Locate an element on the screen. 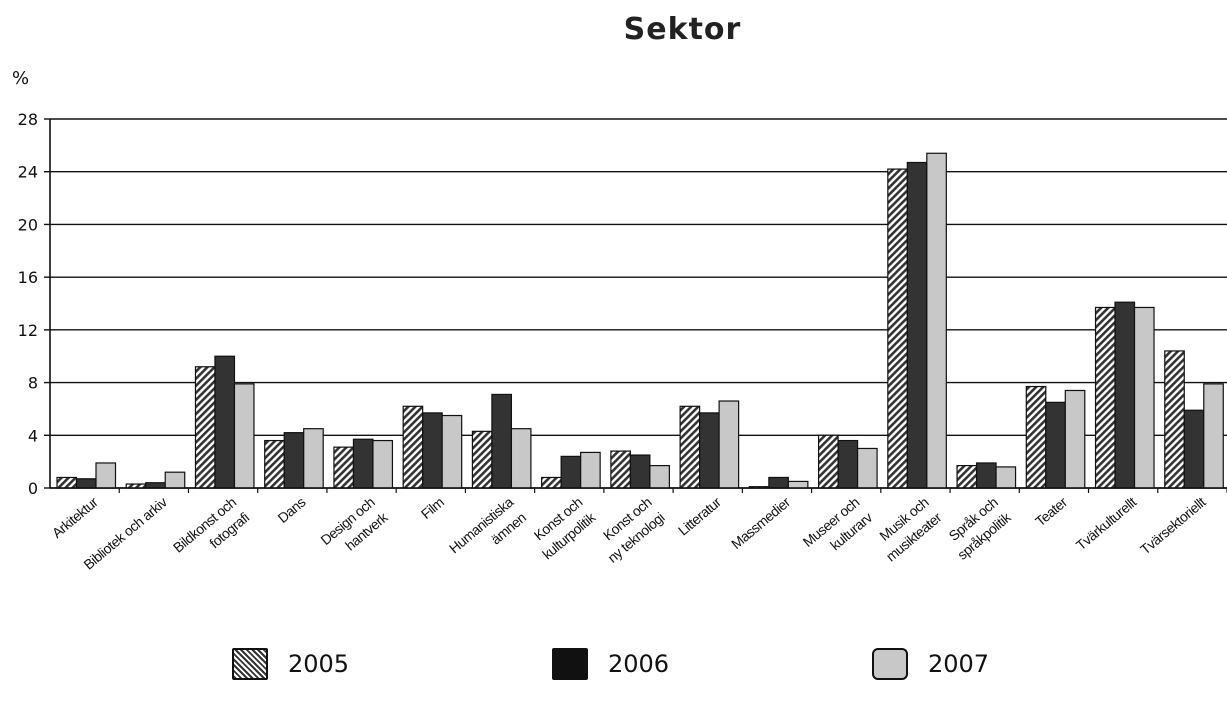 This screenshot has height=705, width=1227. svg-text: Teater is located at coordinates (1051, 512).